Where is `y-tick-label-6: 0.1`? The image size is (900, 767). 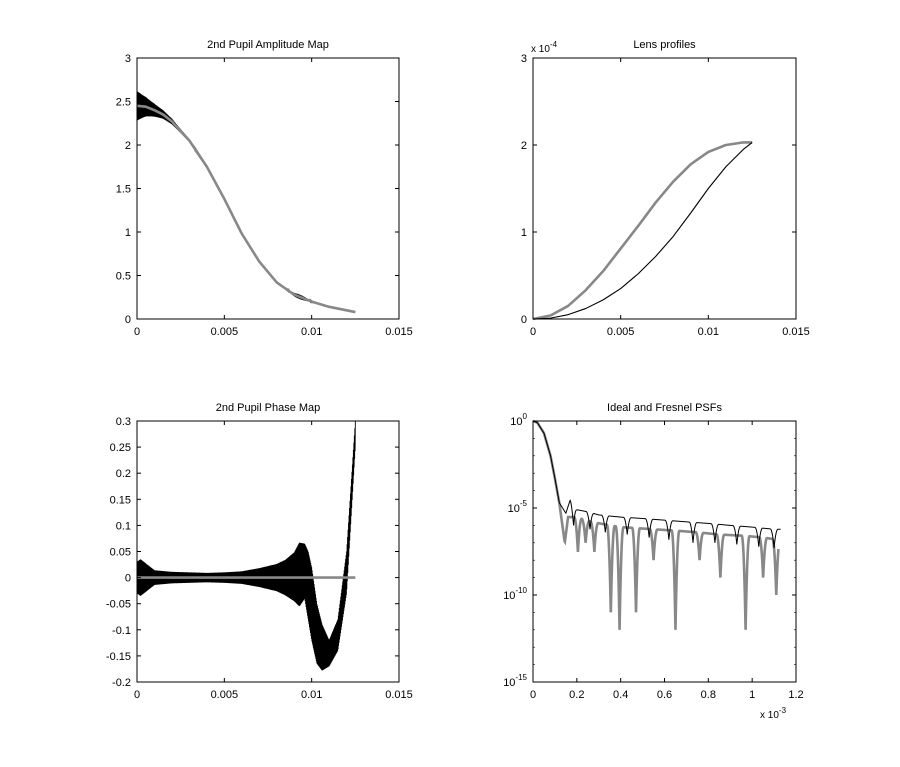
y-tick-label-6: 0.1 is located at coordinates (123, 526).